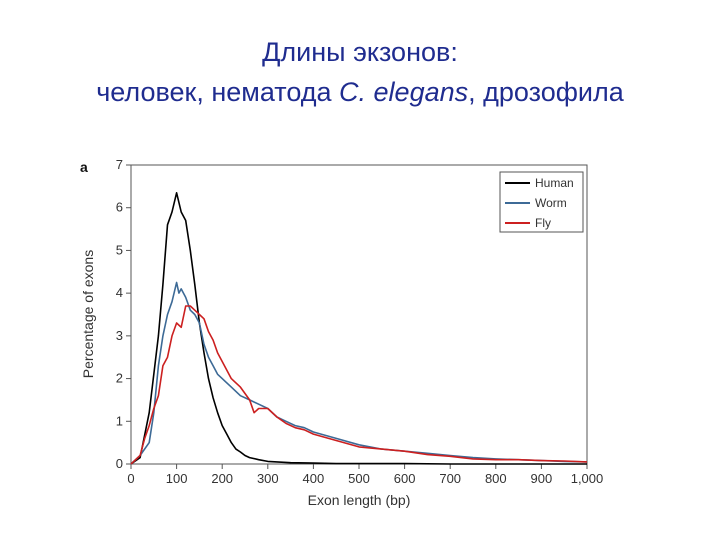  Describe the element at coordinates (119, 292) in the screenshot. I see `y-tick-label: 4` at that location.